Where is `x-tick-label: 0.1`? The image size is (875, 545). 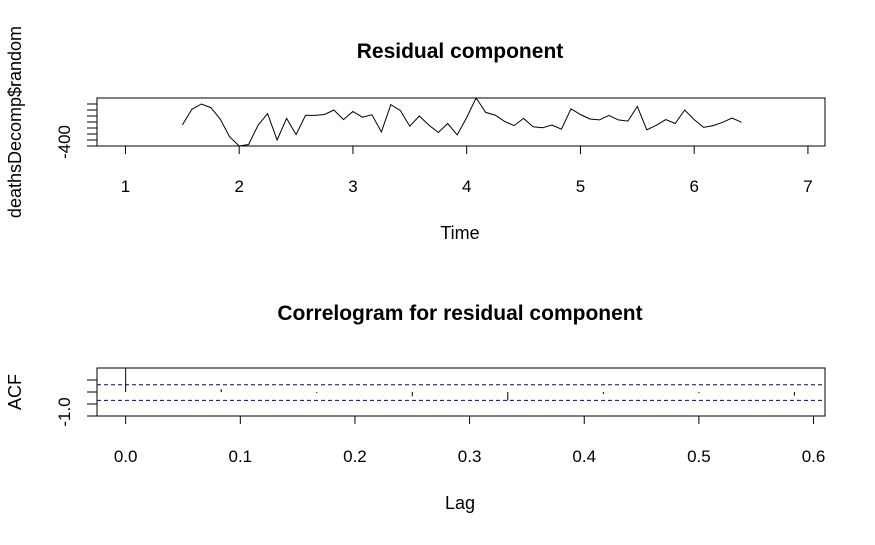 x-tick-label: 0.1 is located at coordinates (240, 456).